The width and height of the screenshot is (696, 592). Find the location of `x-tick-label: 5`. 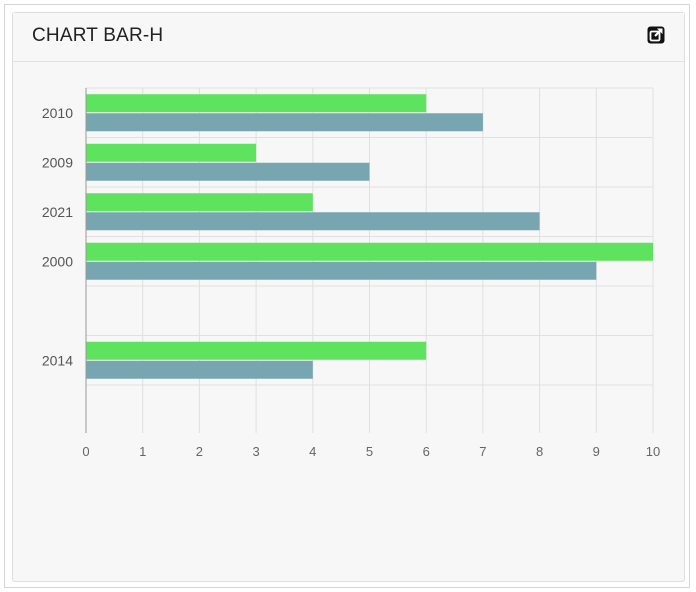

x-tick-label: 5 is located at coordinates (369, 451).